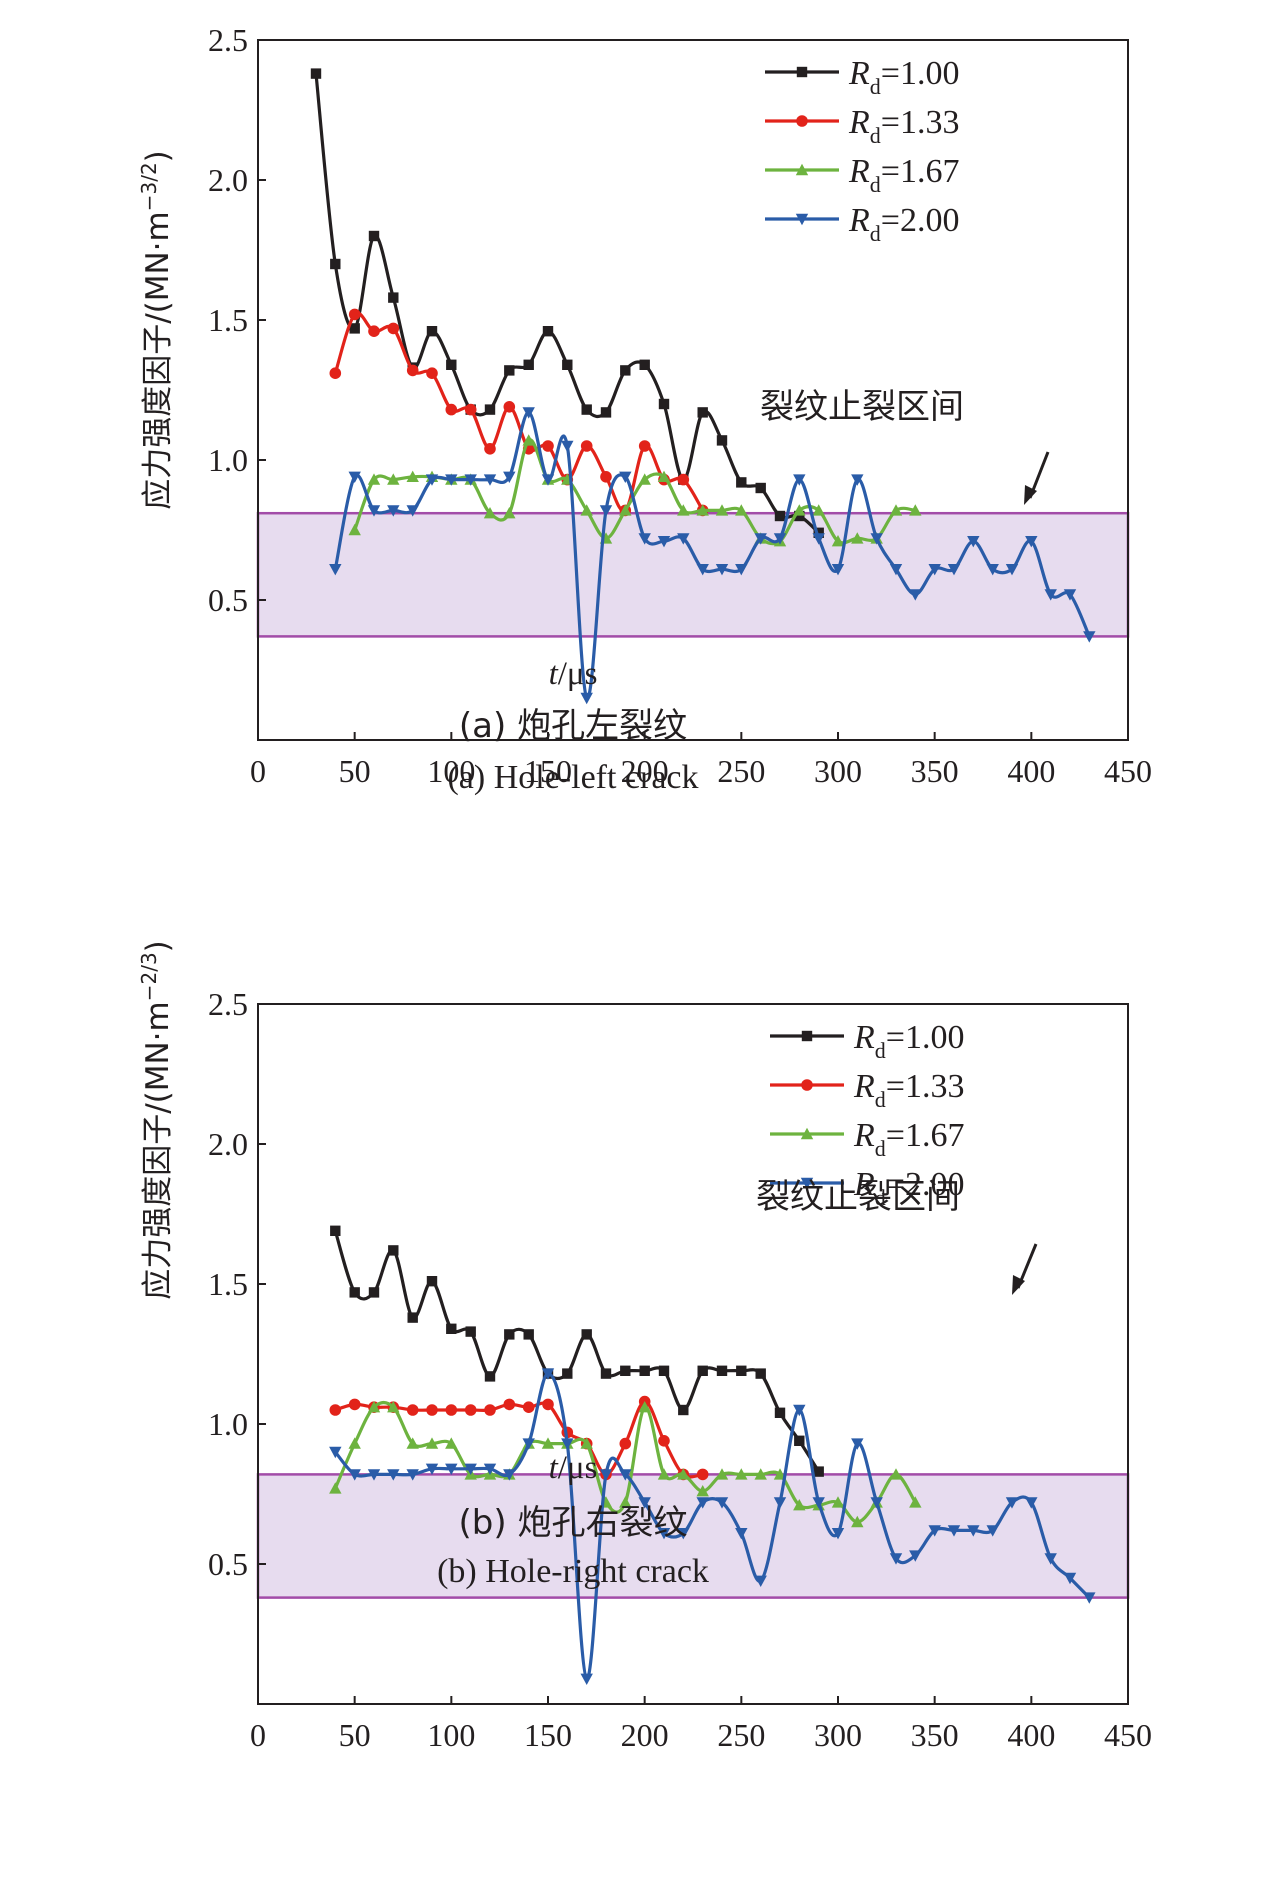 This screenshot has width=1276, height=1904. Describe the element at coordinates (908, 1090) in the screenshot. I see `legend-label: Rd=1.33` at that location.